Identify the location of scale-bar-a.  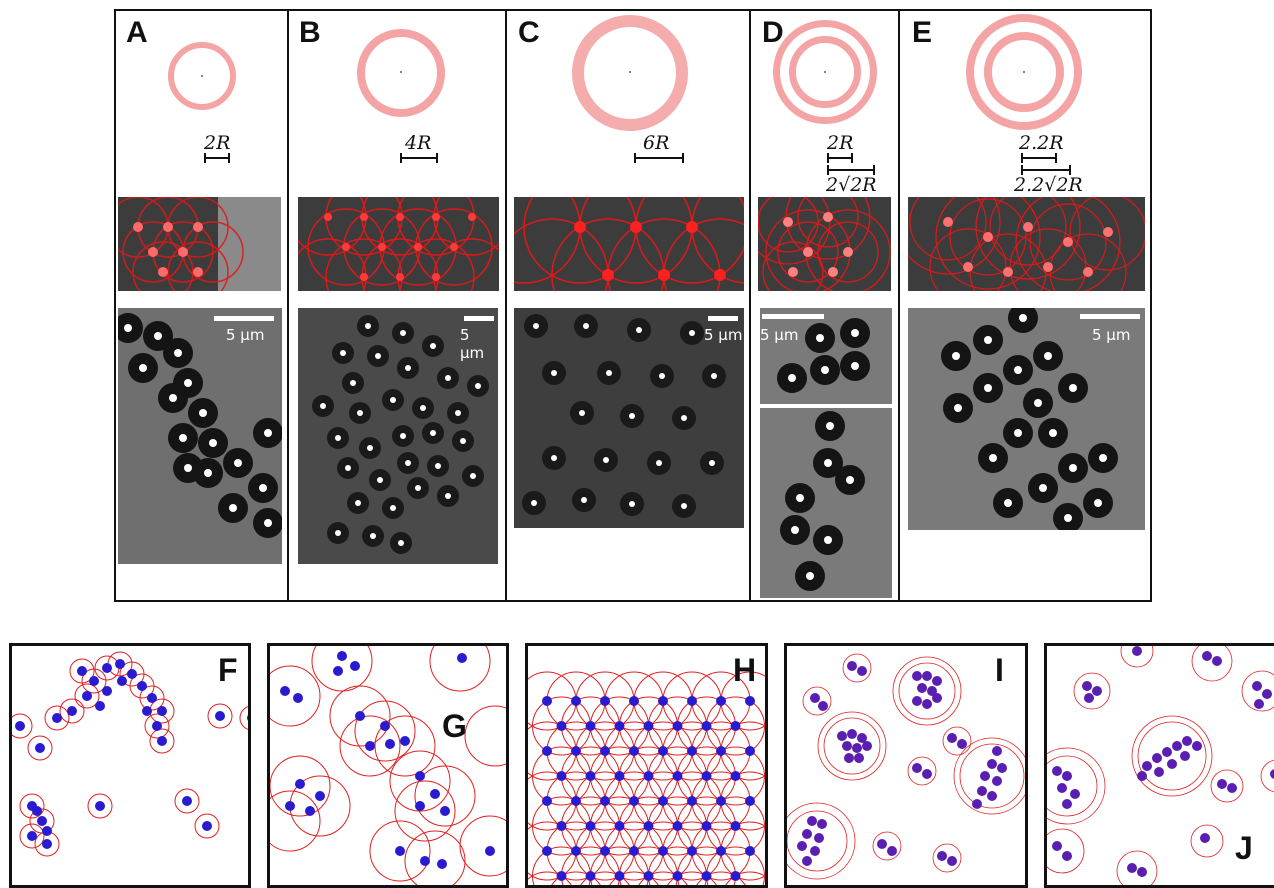
(217, 158).